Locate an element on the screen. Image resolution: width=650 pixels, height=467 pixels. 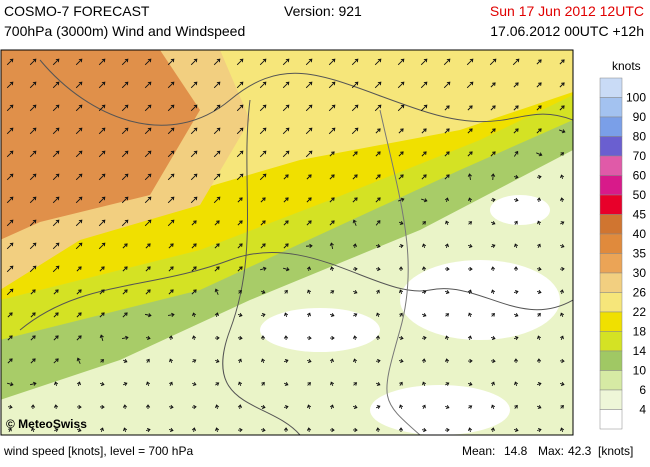
legend-label: 35 is located at coordinates (640, 254).